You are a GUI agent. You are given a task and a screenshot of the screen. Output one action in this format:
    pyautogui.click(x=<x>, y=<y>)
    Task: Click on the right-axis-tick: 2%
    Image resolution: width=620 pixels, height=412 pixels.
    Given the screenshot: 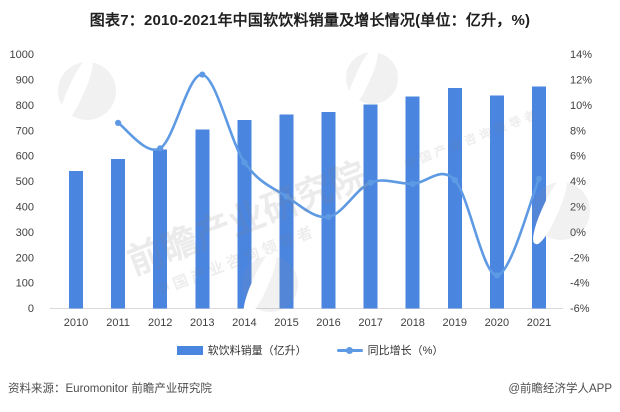 What is the action you would take?
    pyautogui.click(x=578, y=208)
    